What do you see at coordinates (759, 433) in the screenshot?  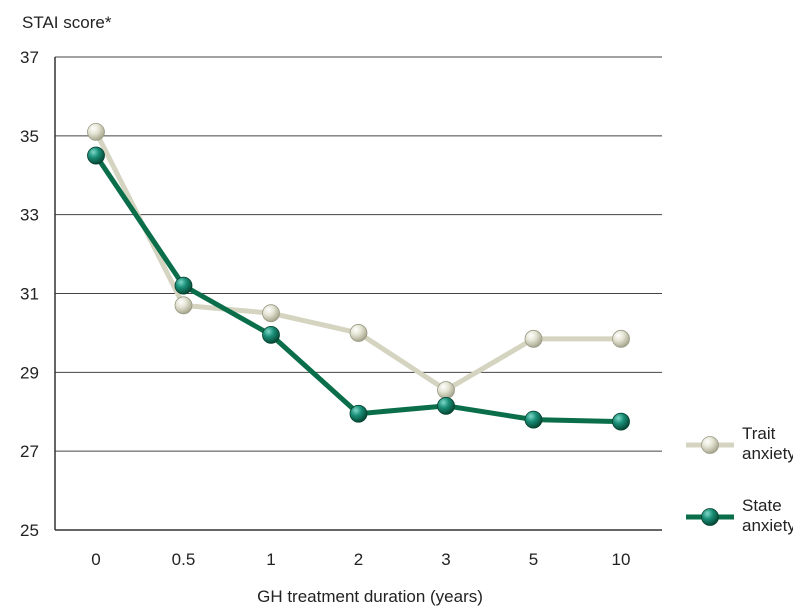 I see `legend-label: Trait` at bounding box center [759, 433].